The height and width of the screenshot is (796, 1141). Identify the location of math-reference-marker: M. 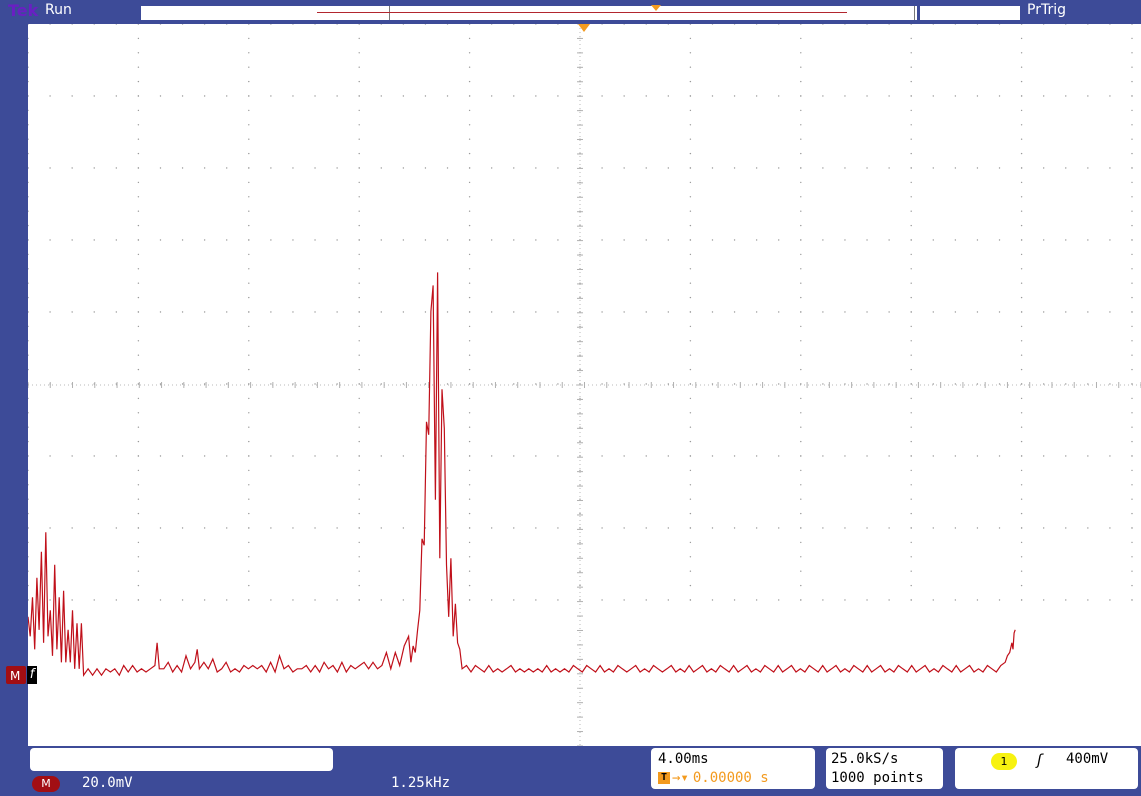
(16, 675).